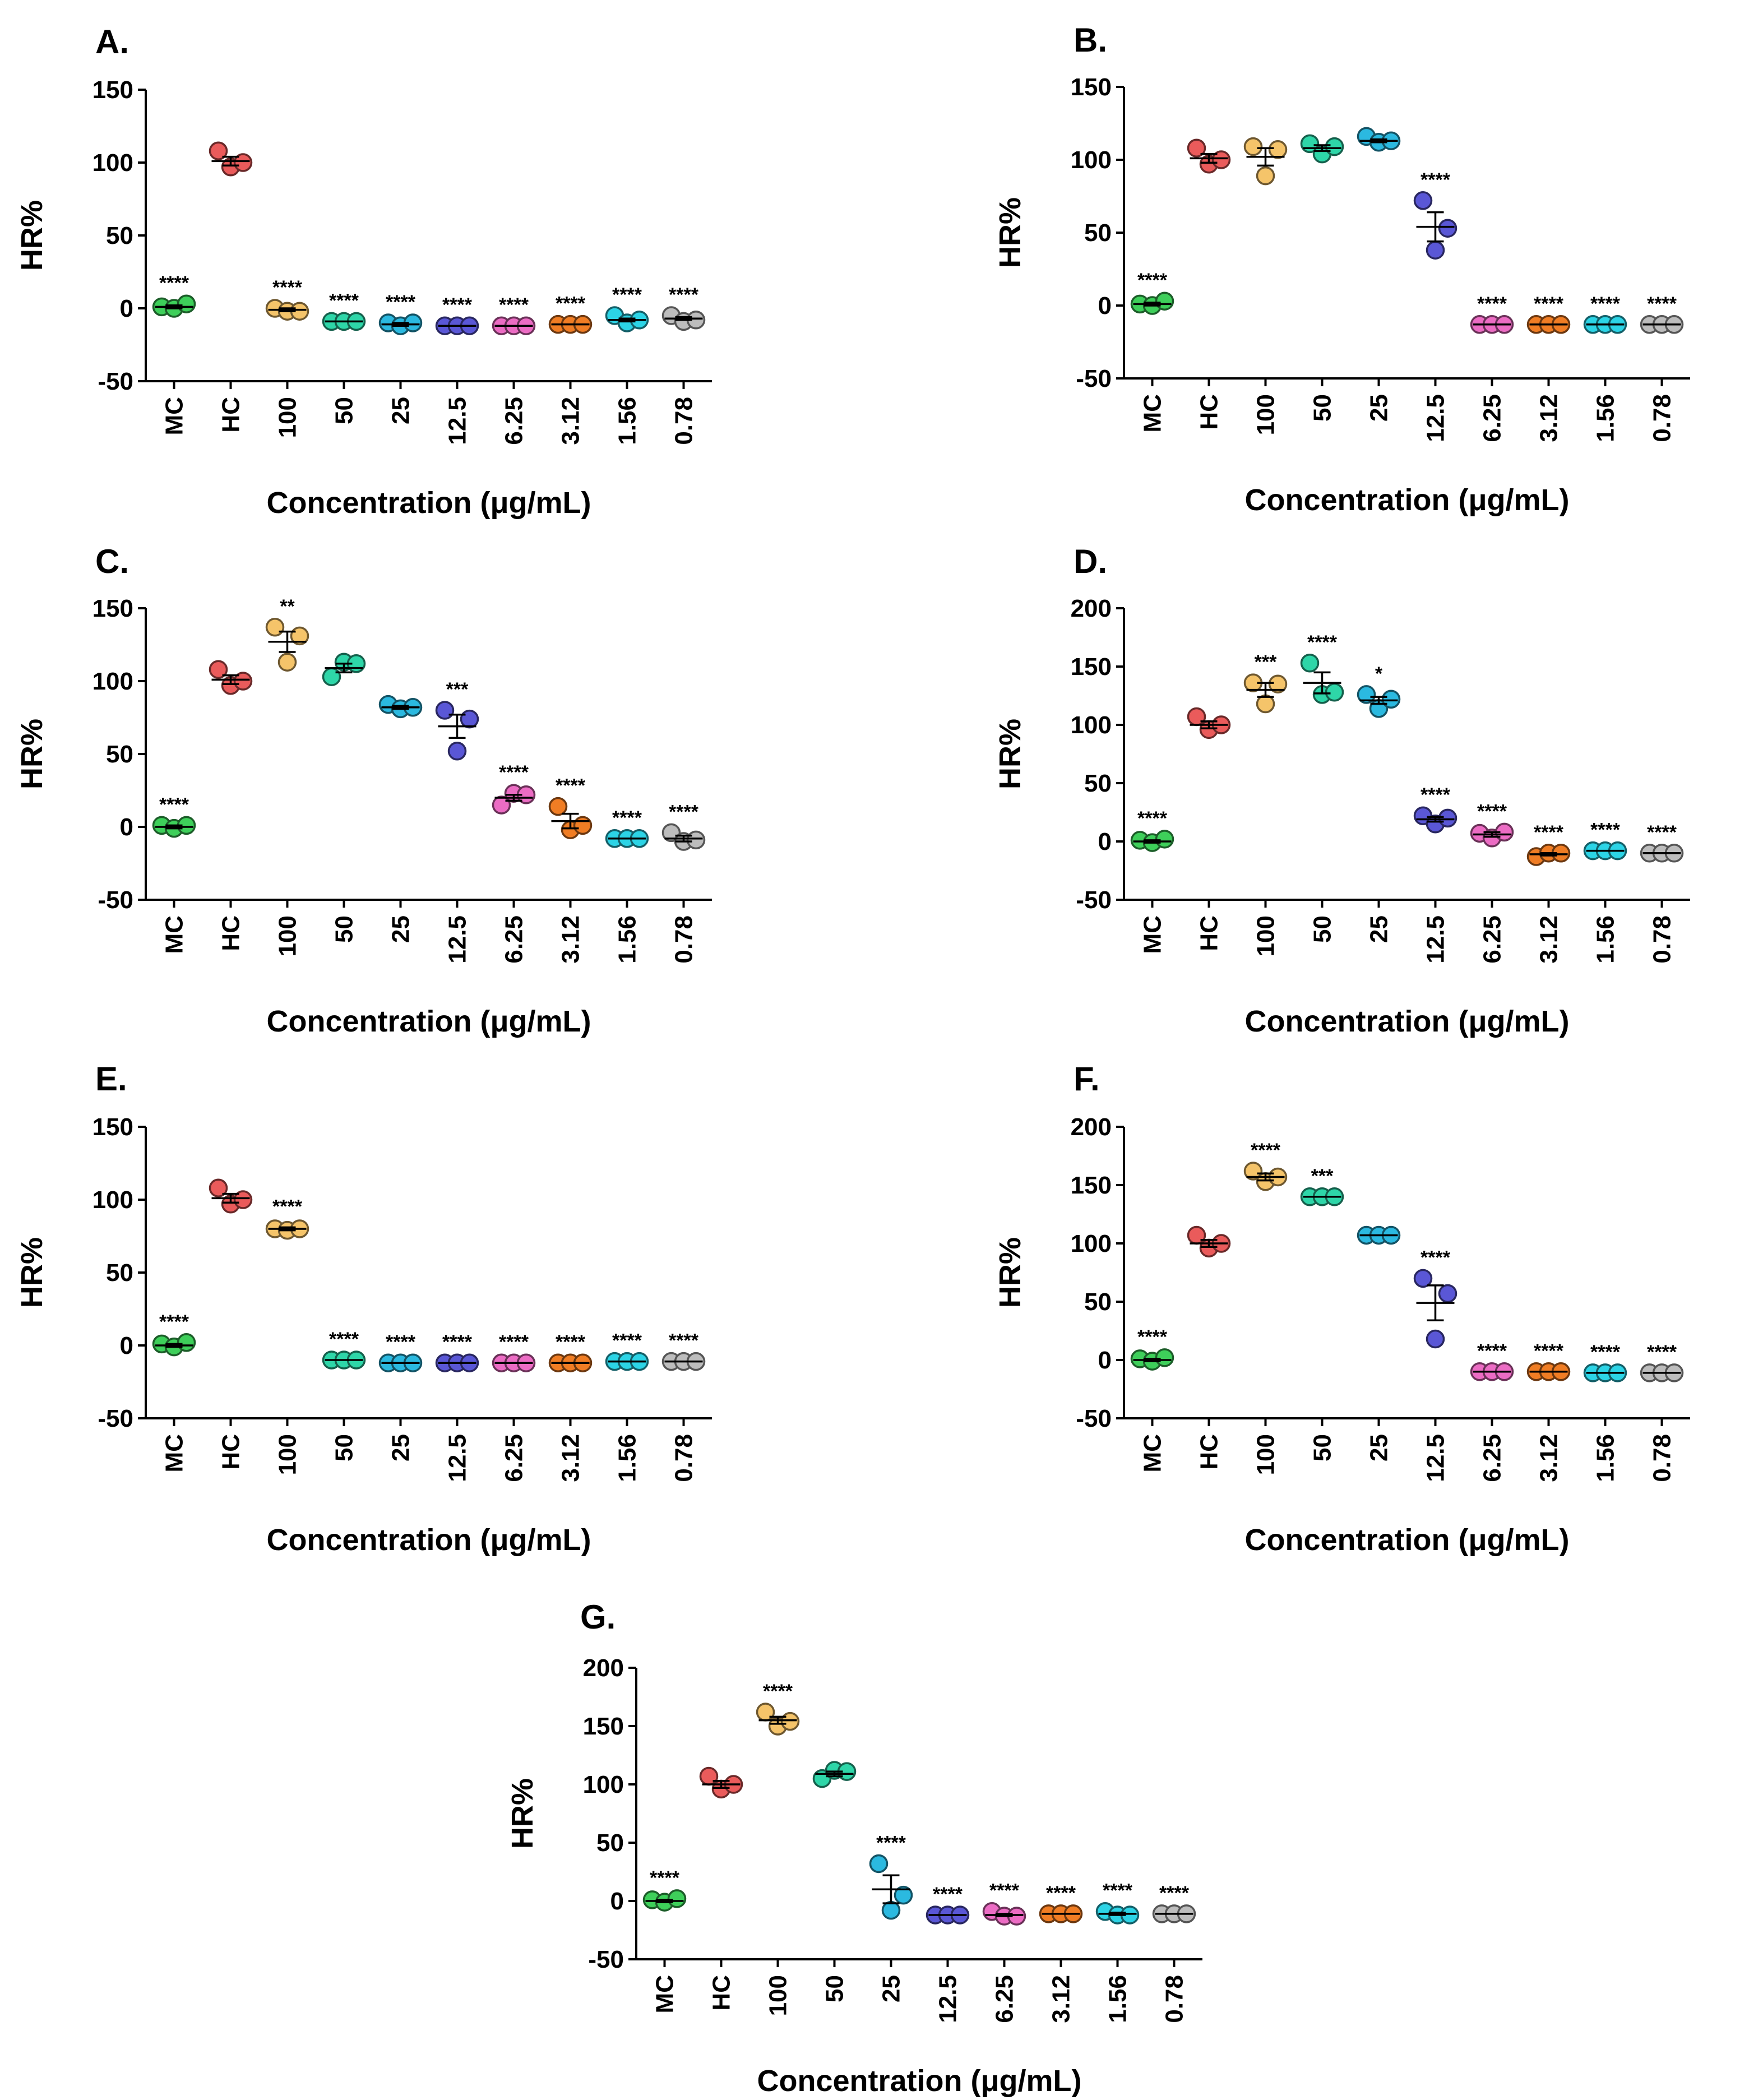  I want to click on significance-label: *, so click(1379, 673).